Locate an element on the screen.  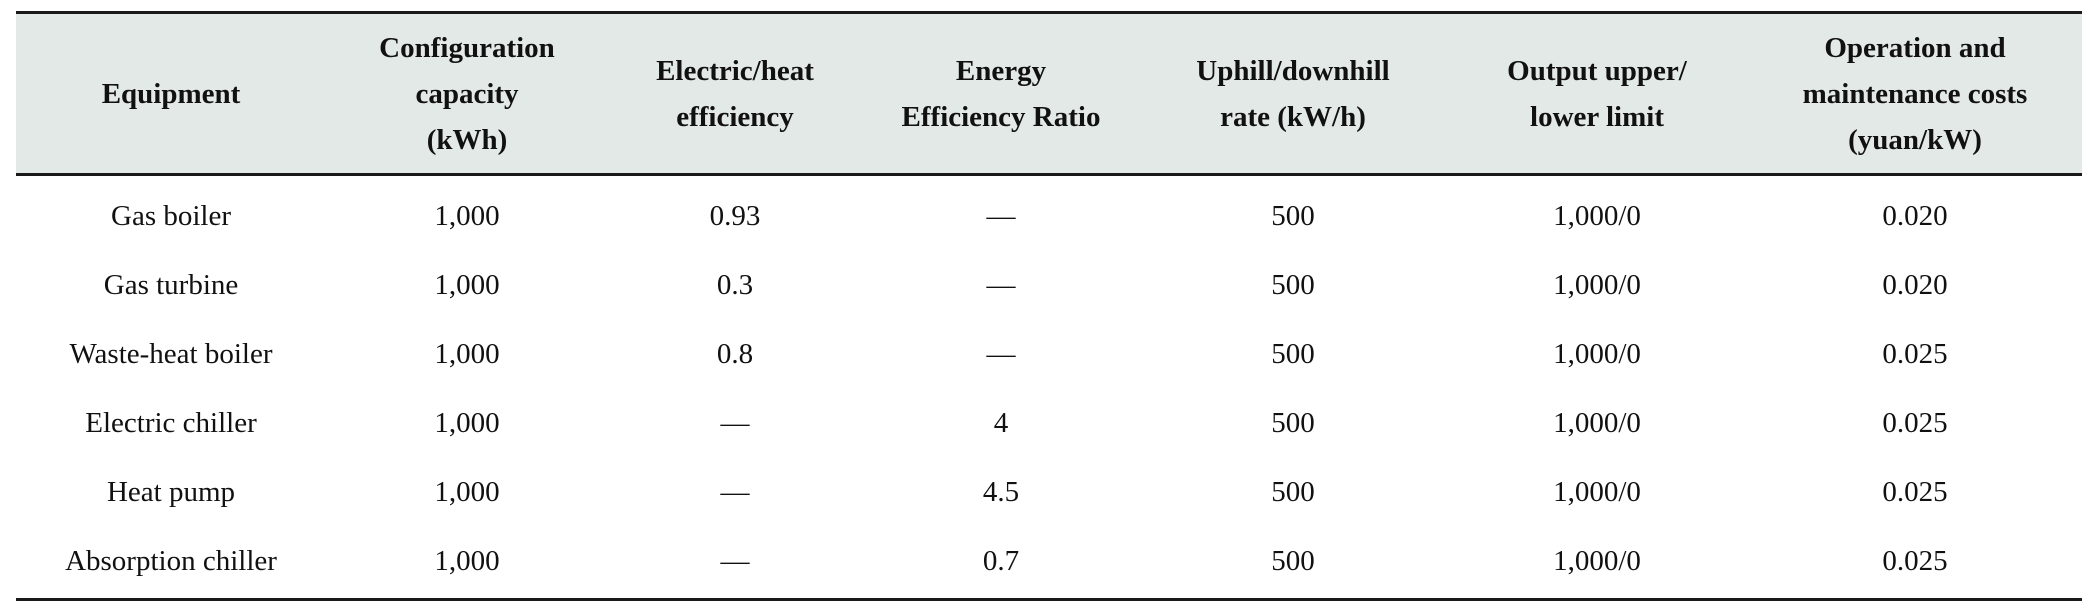
header-energy-efficiency-ratio: Energy Efficiency Ratio is located at coordinates (1001, 93).